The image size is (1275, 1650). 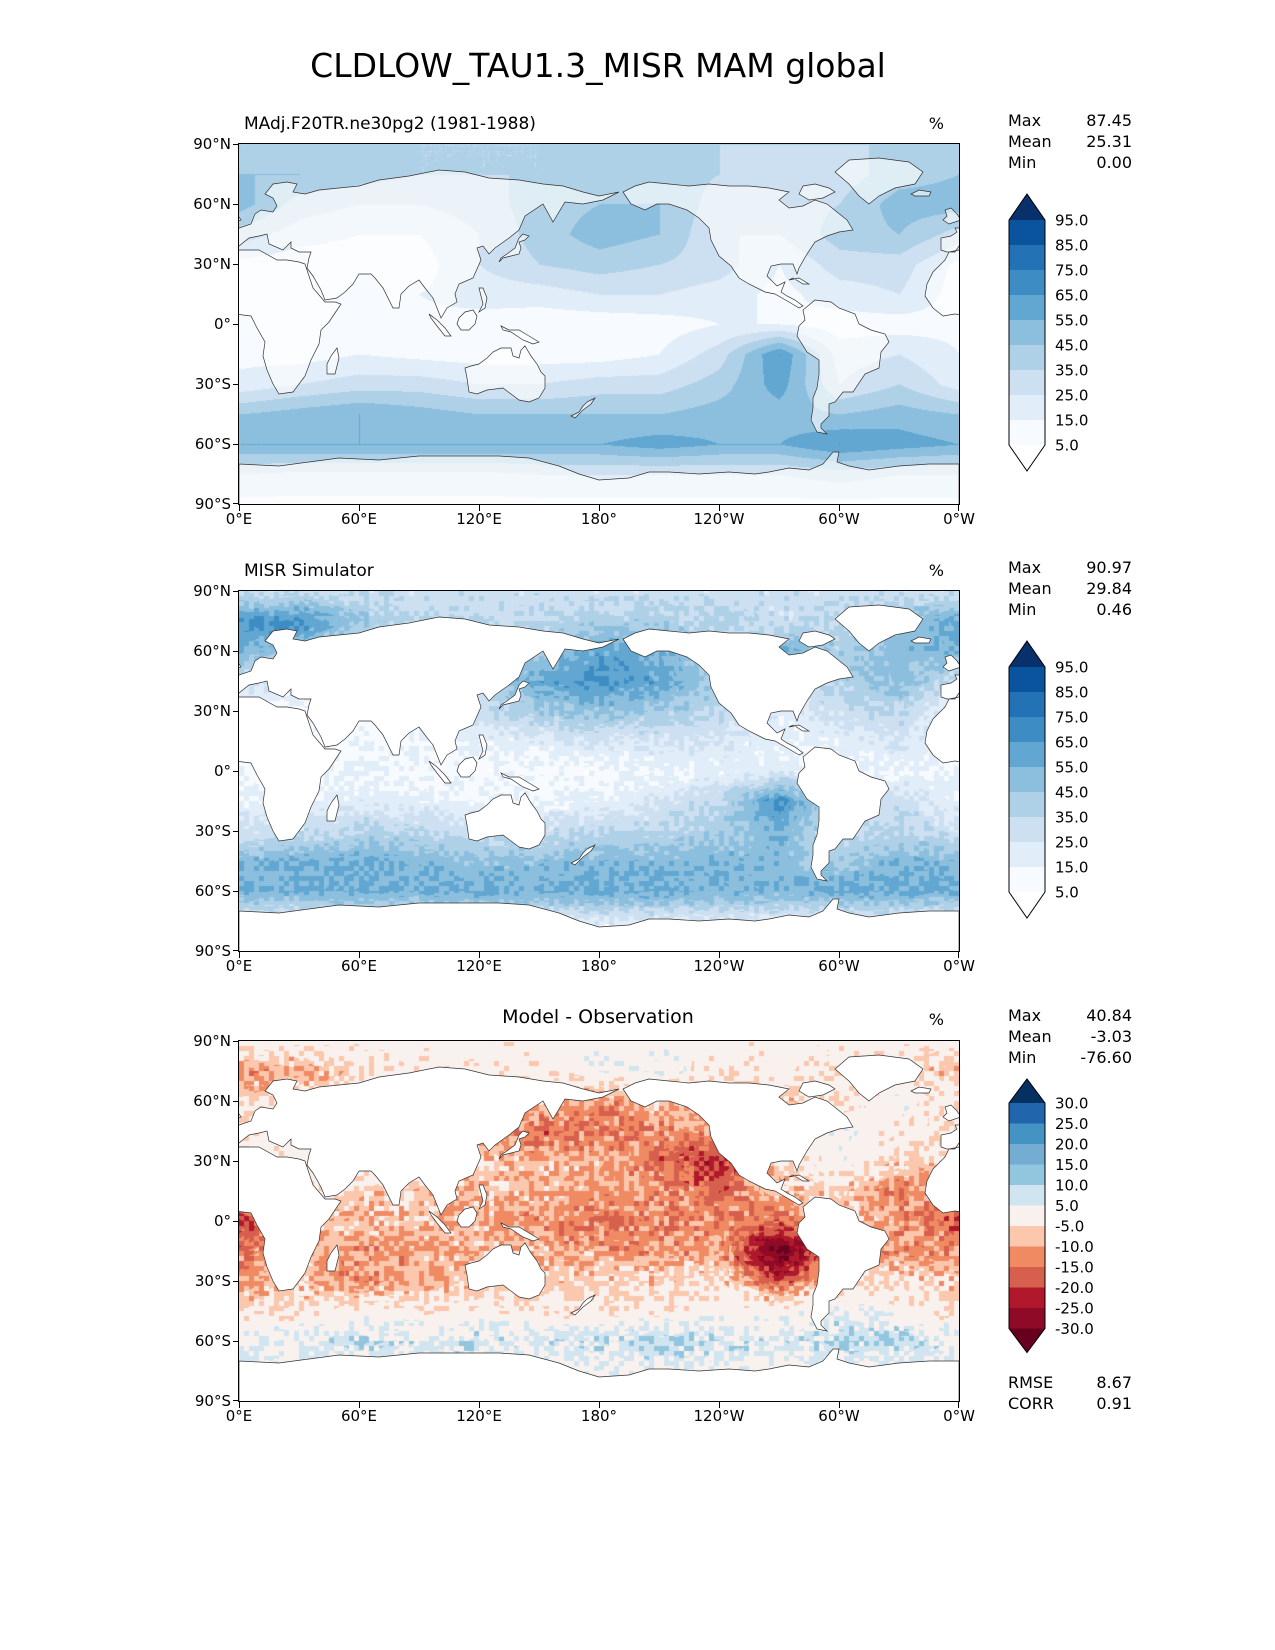 What do you see at coordinates (1070, 162) in the screenshot?
I see `stat-row: Min 0.00` at bounding box center [1070, 162].